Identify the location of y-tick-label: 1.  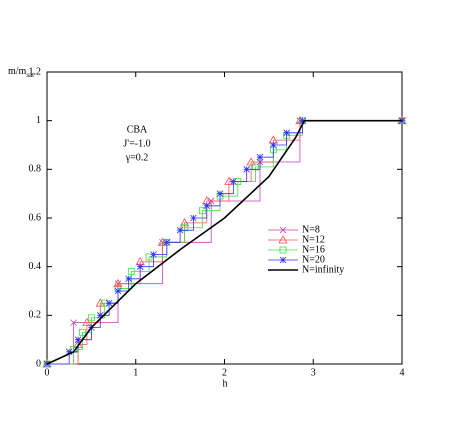
(38, 120).